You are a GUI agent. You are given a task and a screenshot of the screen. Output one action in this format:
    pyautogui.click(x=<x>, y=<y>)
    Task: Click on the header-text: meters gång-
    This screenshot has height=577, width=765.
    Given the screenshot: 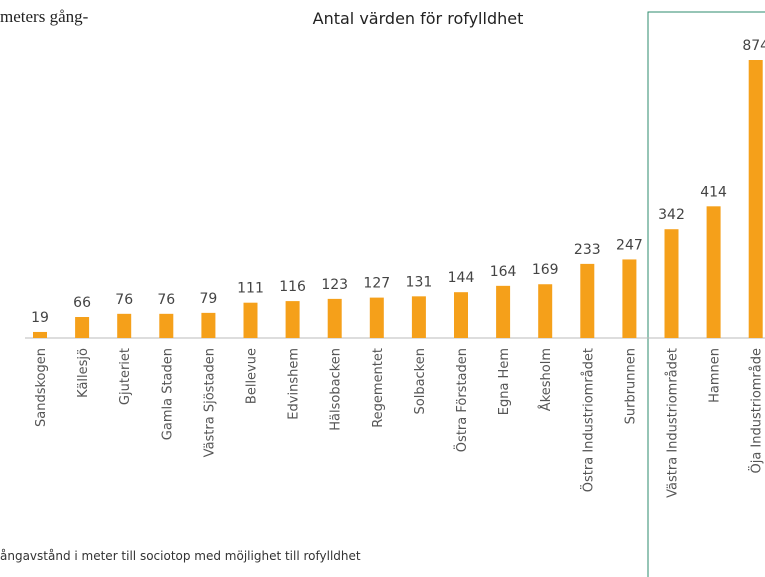 What is the action you would take?
    pyautogui.click(x=44, y=16)
    